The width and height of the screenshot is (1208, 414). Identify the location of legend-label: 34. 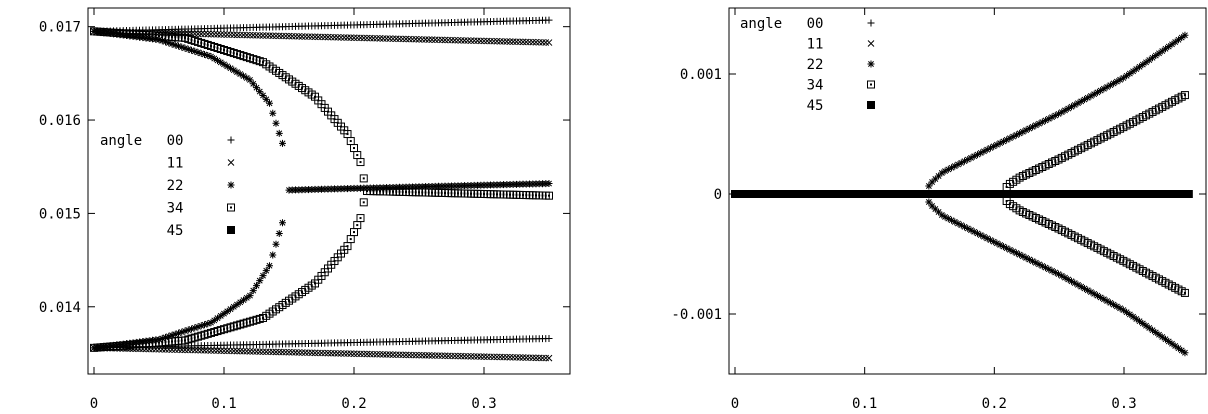
(175, 209).